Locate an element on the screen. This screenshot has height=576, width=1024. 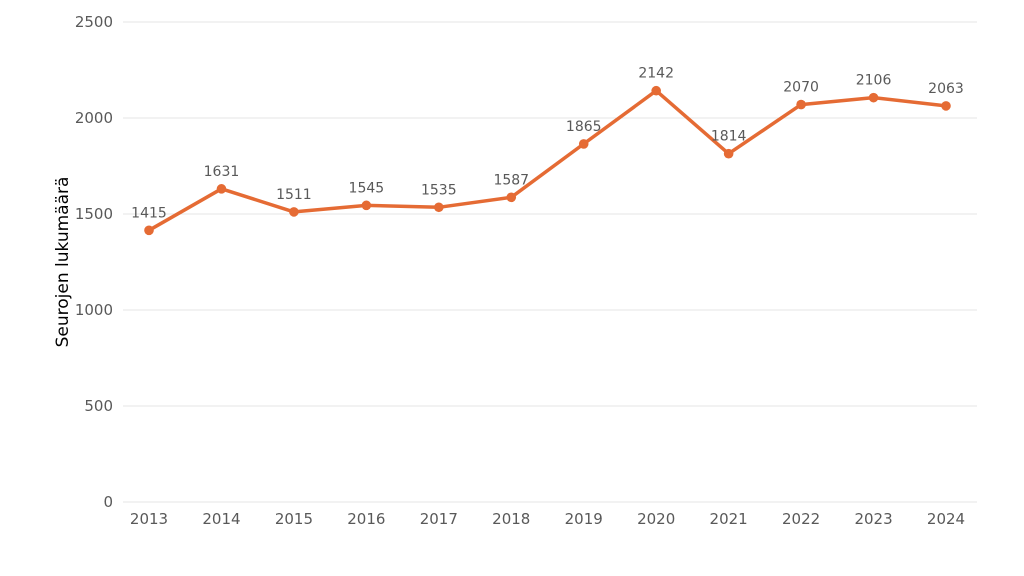
y-axis-title: Seurojen lukumäärä is located at coordinates (63, 262).